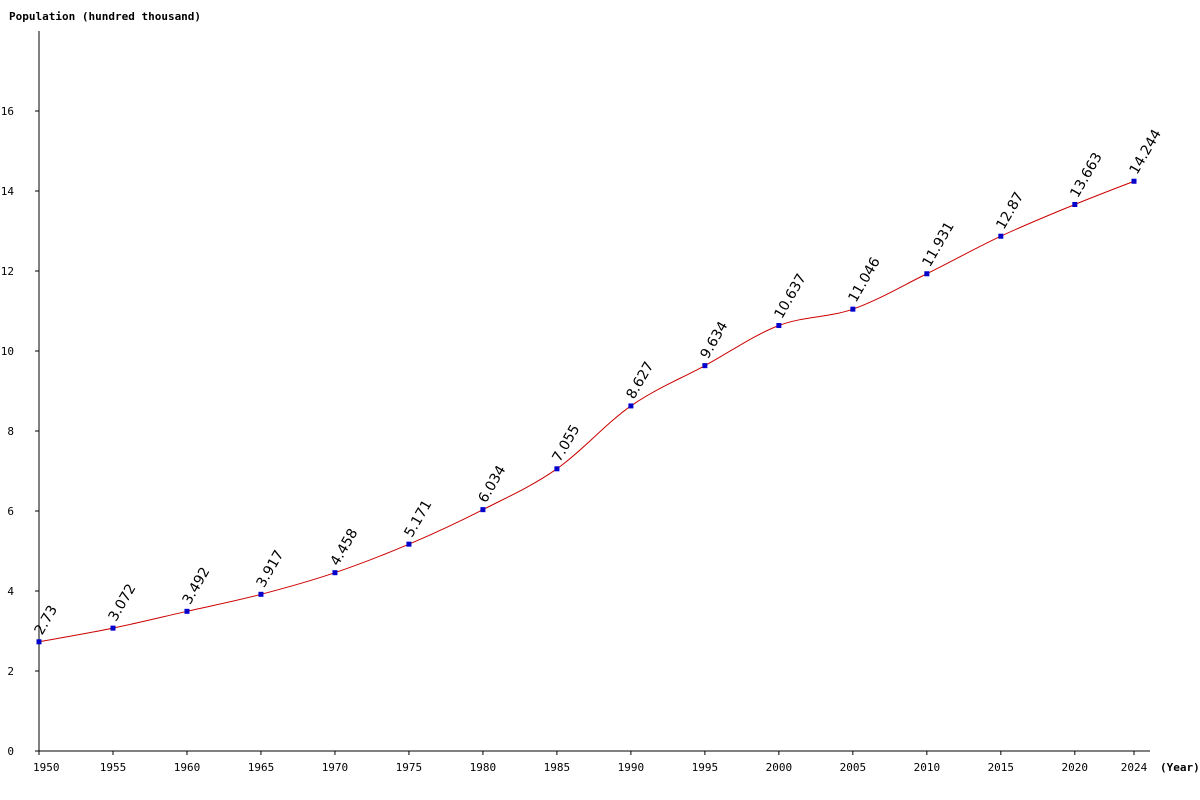 This screenshot has height=800, width=1200. What do you see at coordinates (927, 767) in the screenshot?
I see `x-tick-label: 2010` at bounding box center [927, 767].